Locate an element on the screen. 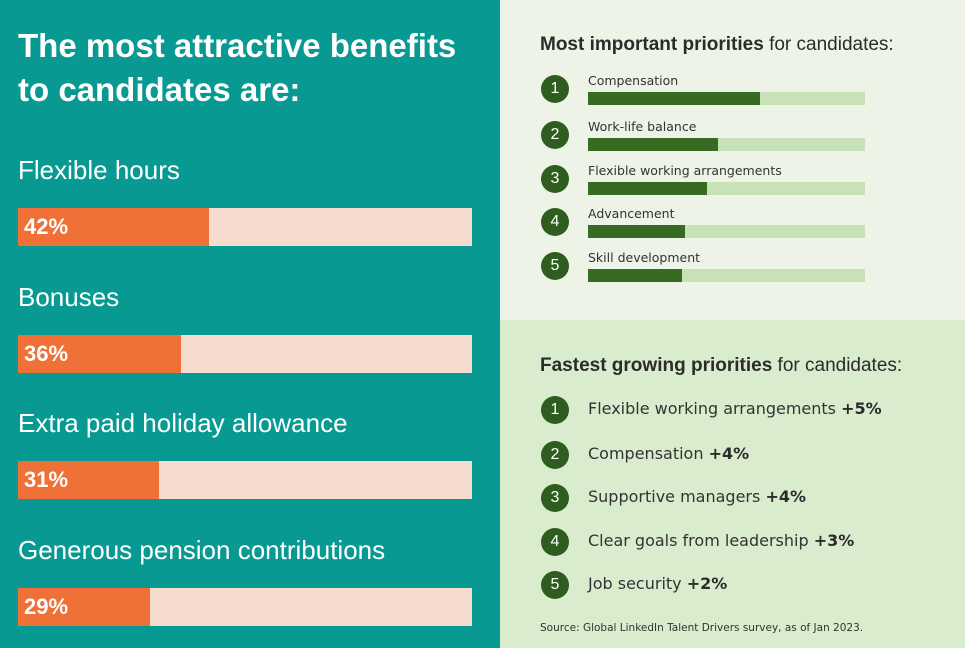 The height and width of the screenshot is (648, 965). priority-label: Work-life balance is located at coordinates (642, 126).